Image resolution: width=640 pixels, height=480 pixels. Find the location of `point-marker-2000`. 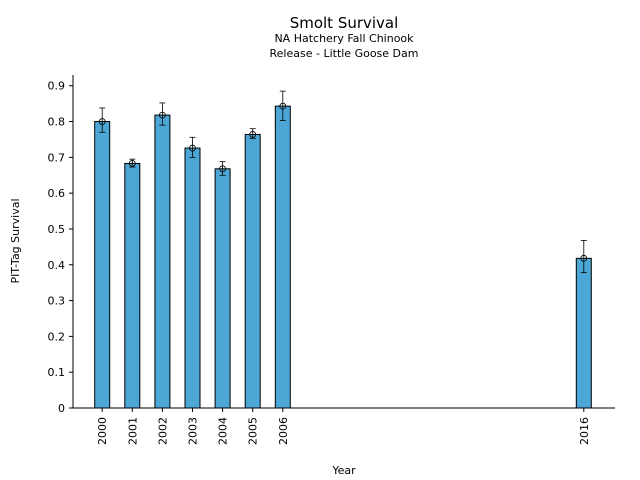

point-marker-2000 is located at coordinates (102, 121).